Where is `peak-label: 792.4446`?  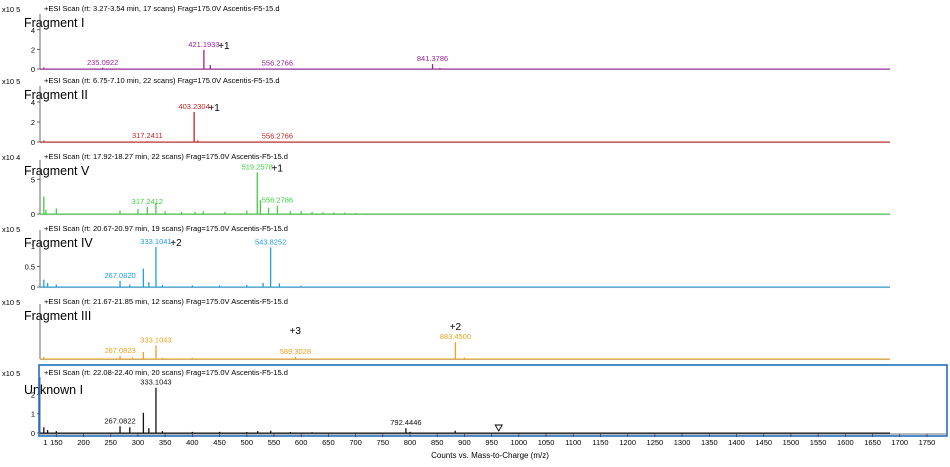 peak-label: 792.4446 is located at coordinates (405, 422).